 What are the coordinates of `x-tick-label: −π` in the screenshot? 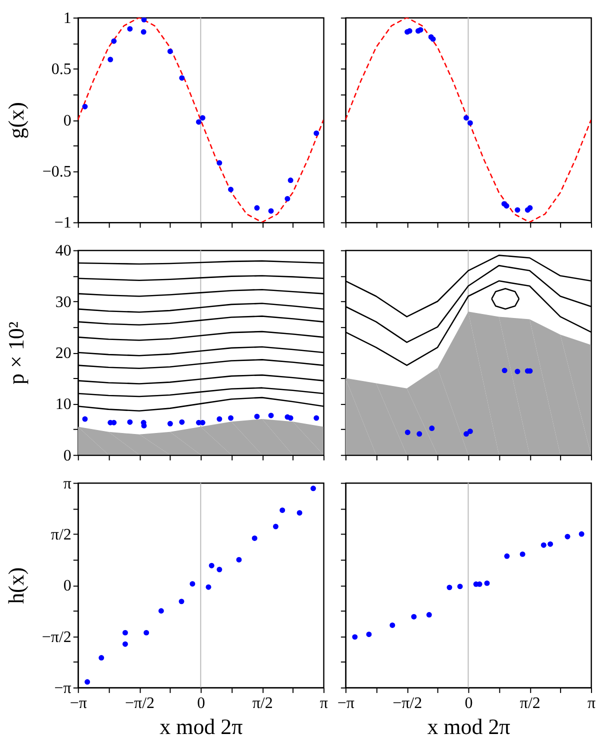 It's located at (345, 703).